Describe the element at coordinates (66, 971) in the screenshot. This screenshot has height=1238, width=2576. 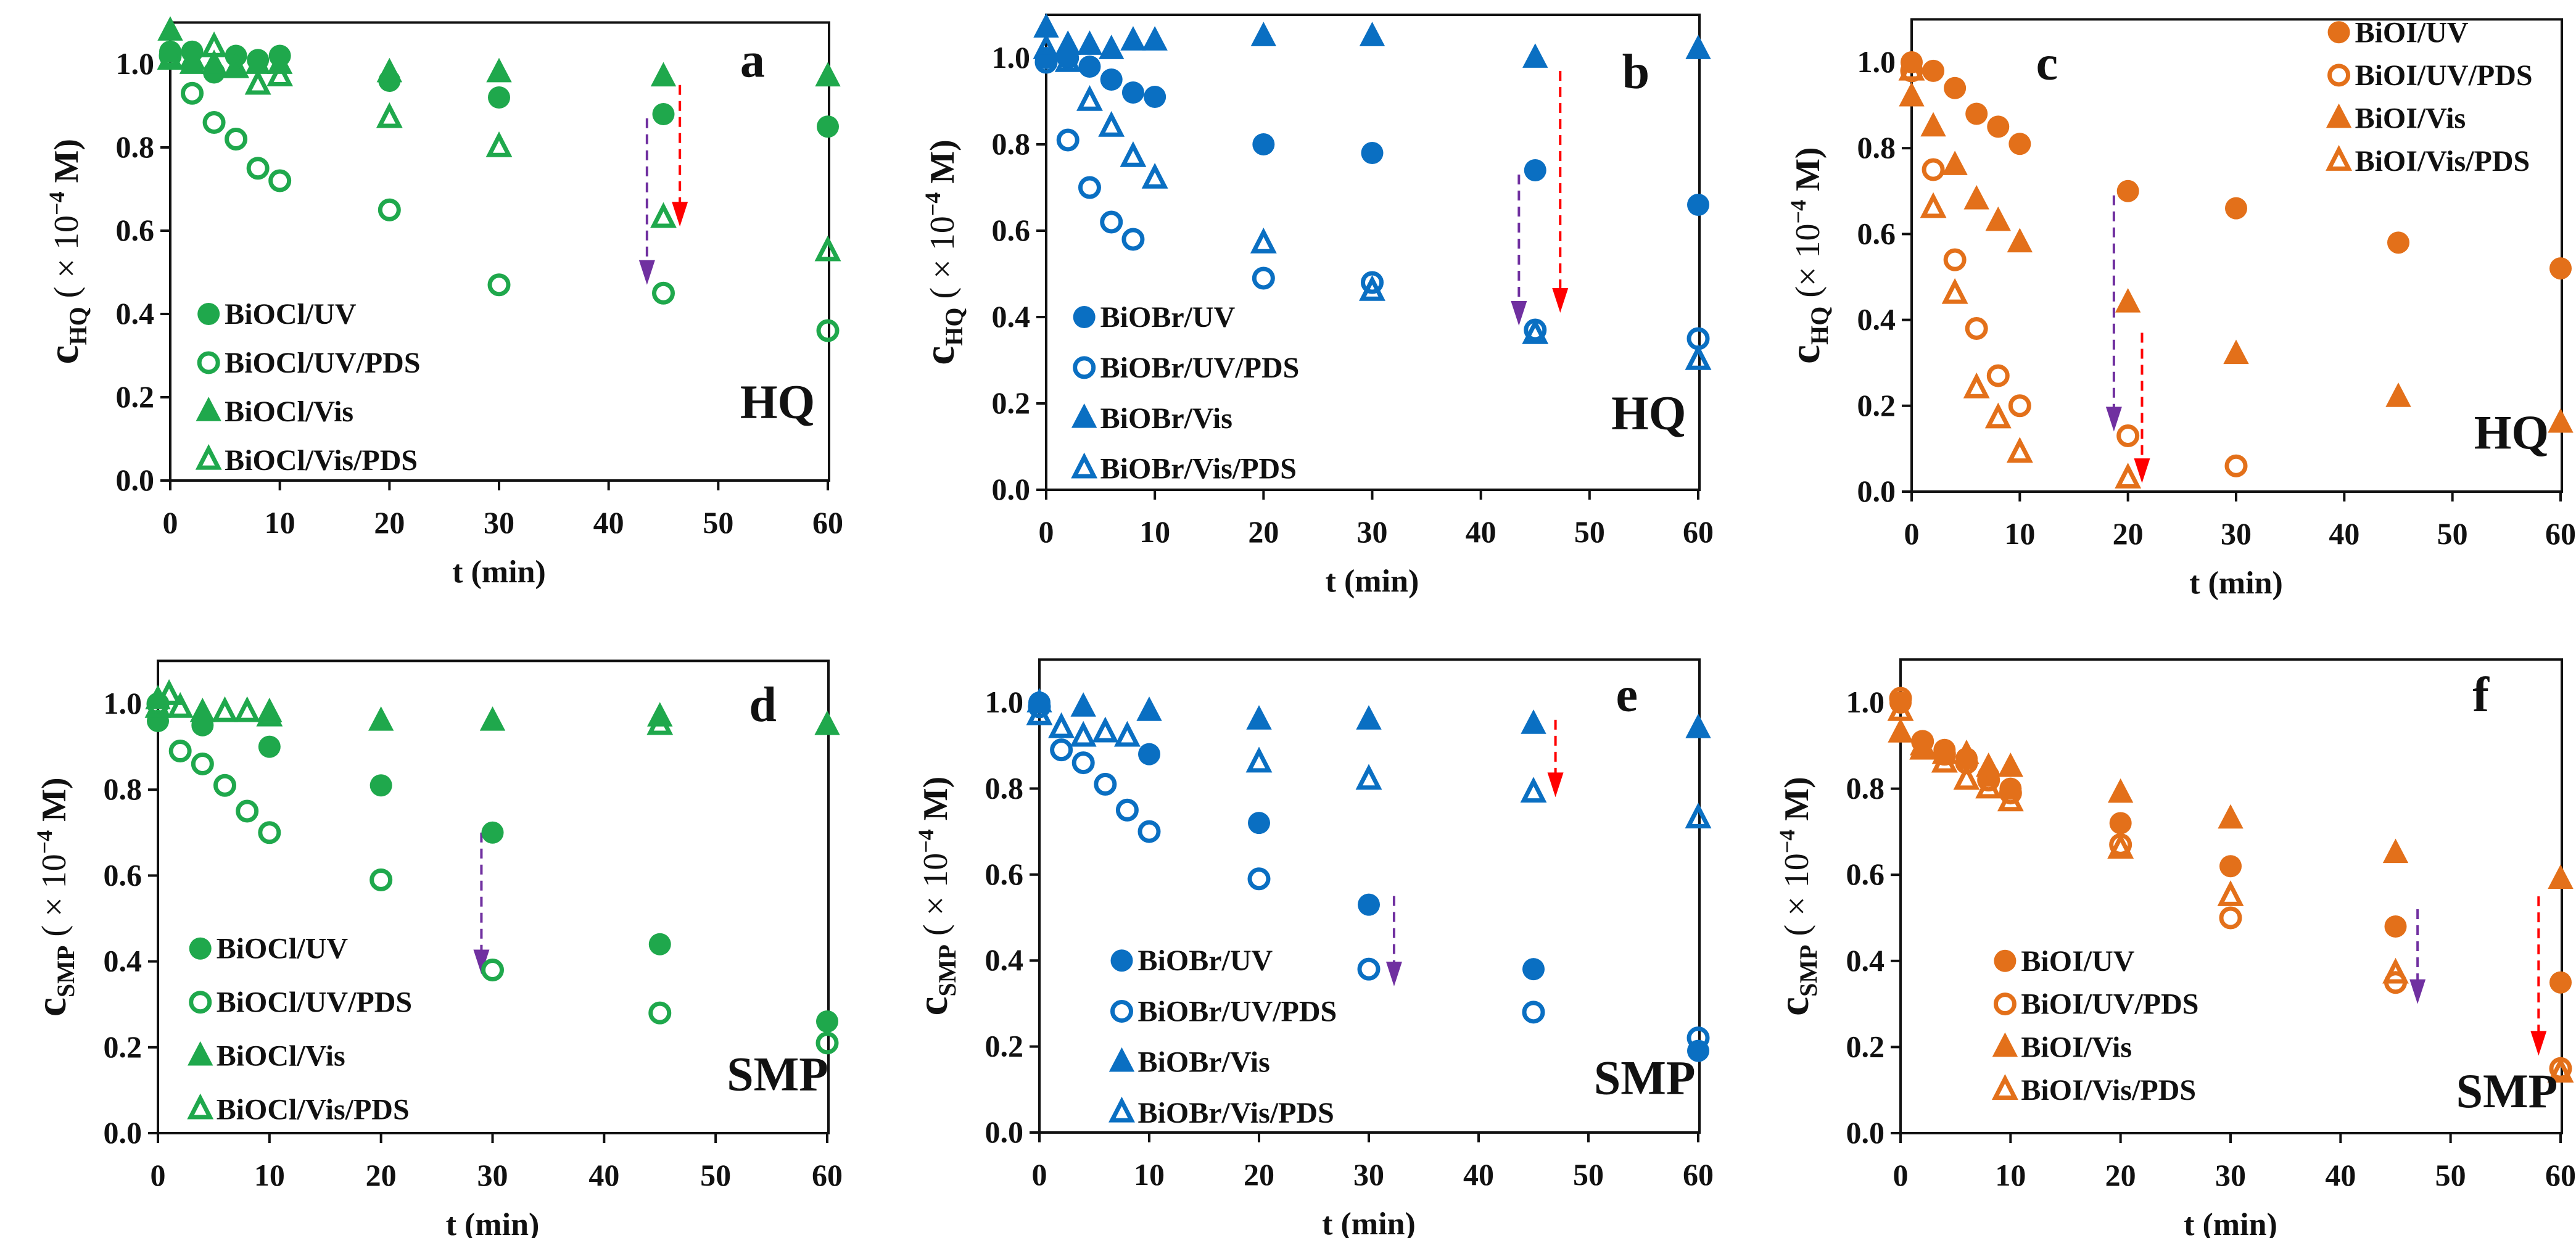
I see `y-label-subscript: SMP` at that location.